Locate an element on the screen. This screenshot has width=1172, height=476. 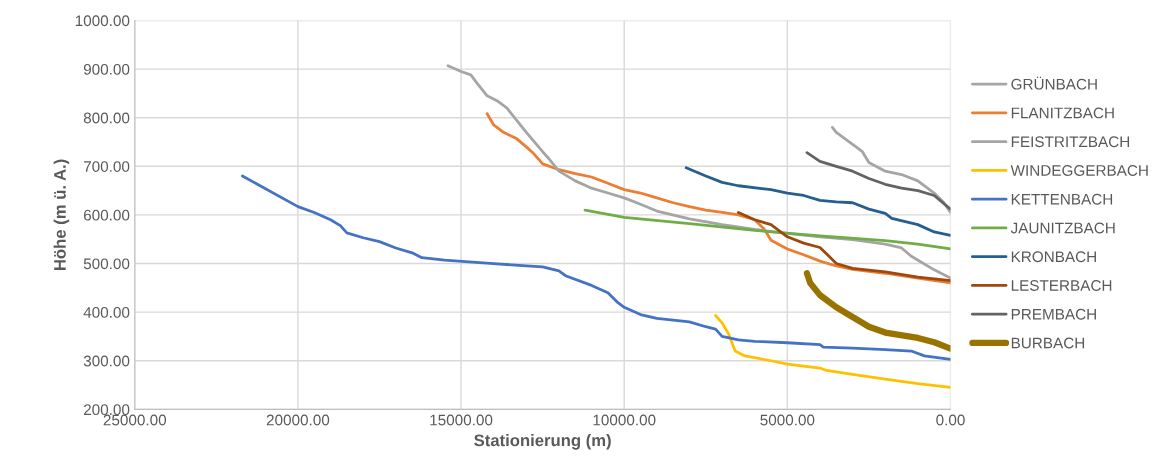
x-tick-label: 25000.00 is located at coordinates (135, 420).